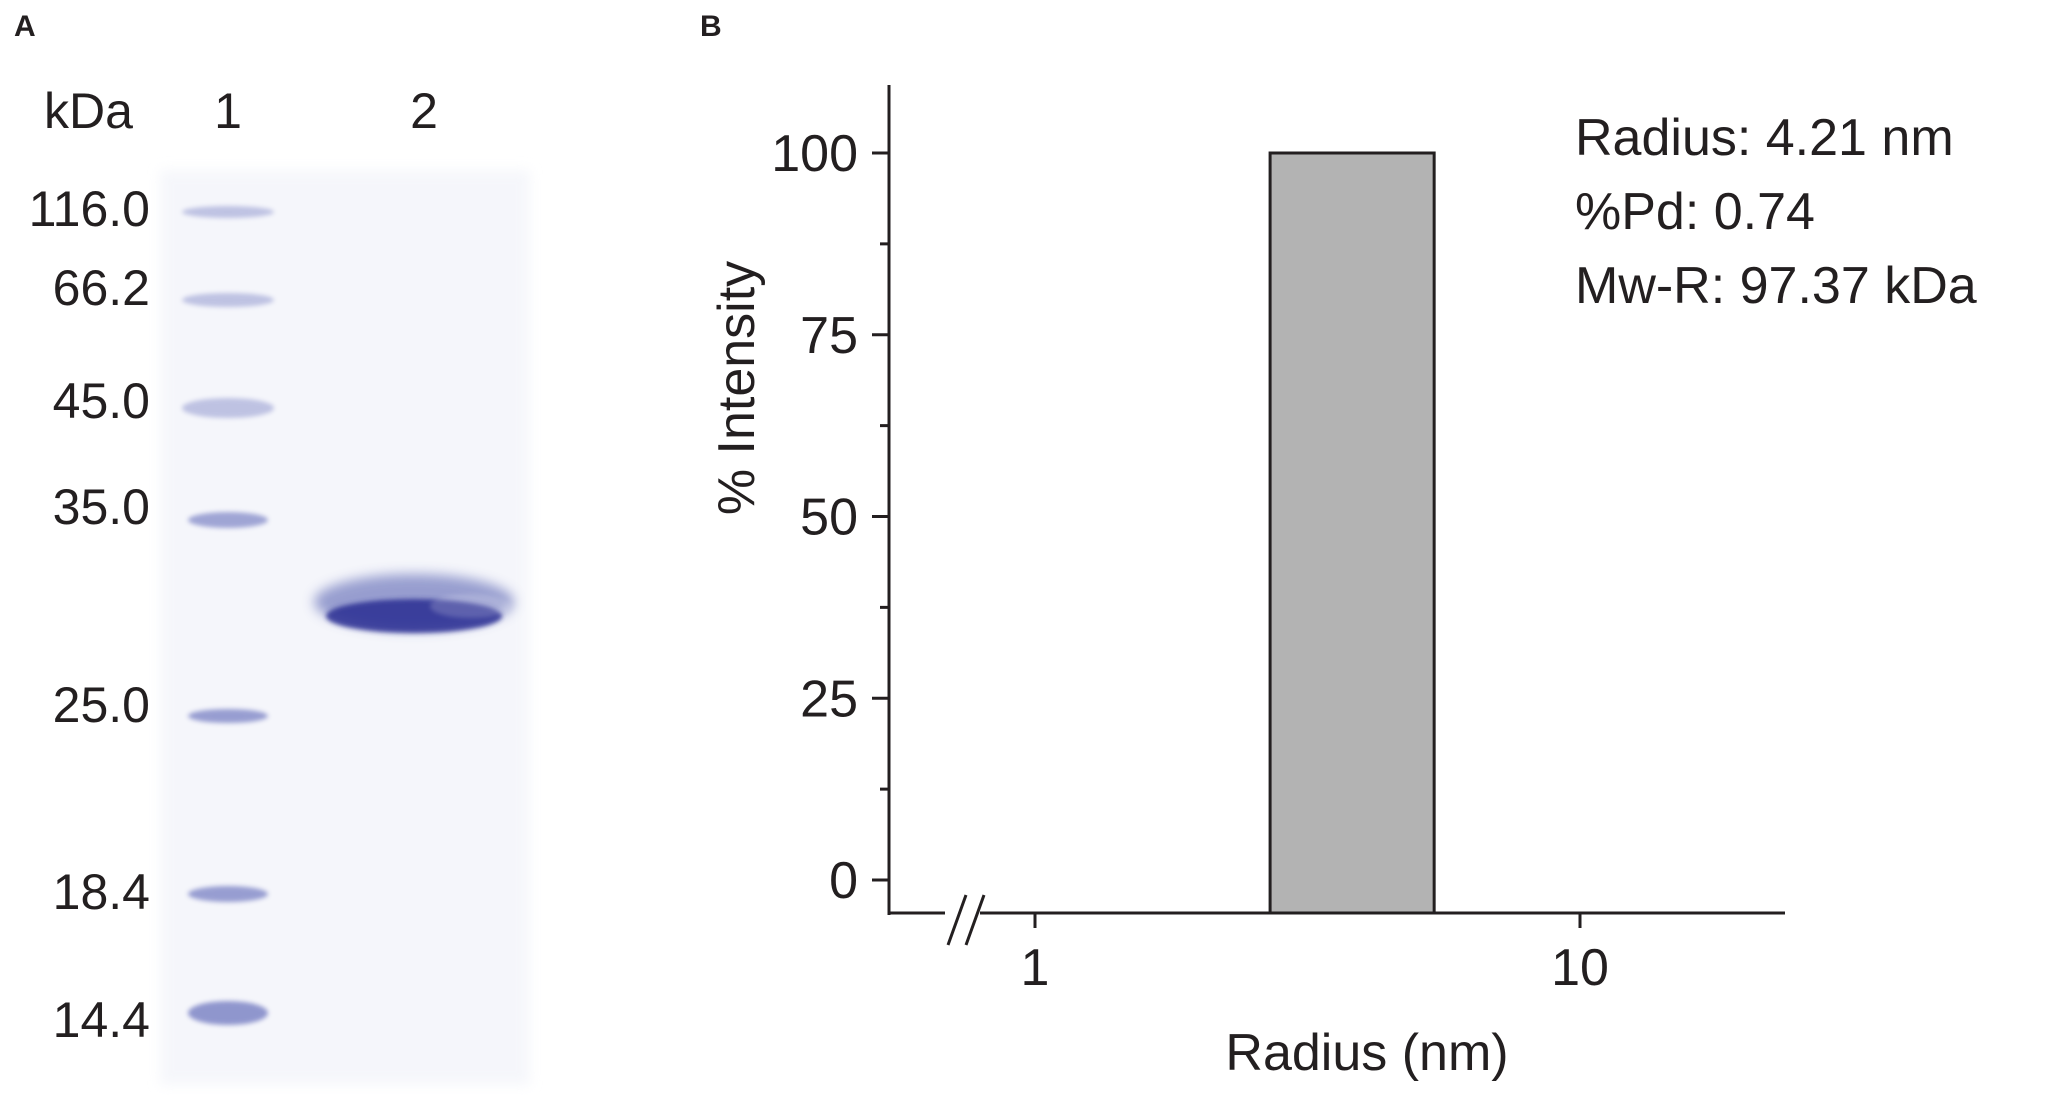 This screenshot has width=2070, height=1095. I want to click on y-axis-ticks: 0 25 50 75 100, so click(830, 517).